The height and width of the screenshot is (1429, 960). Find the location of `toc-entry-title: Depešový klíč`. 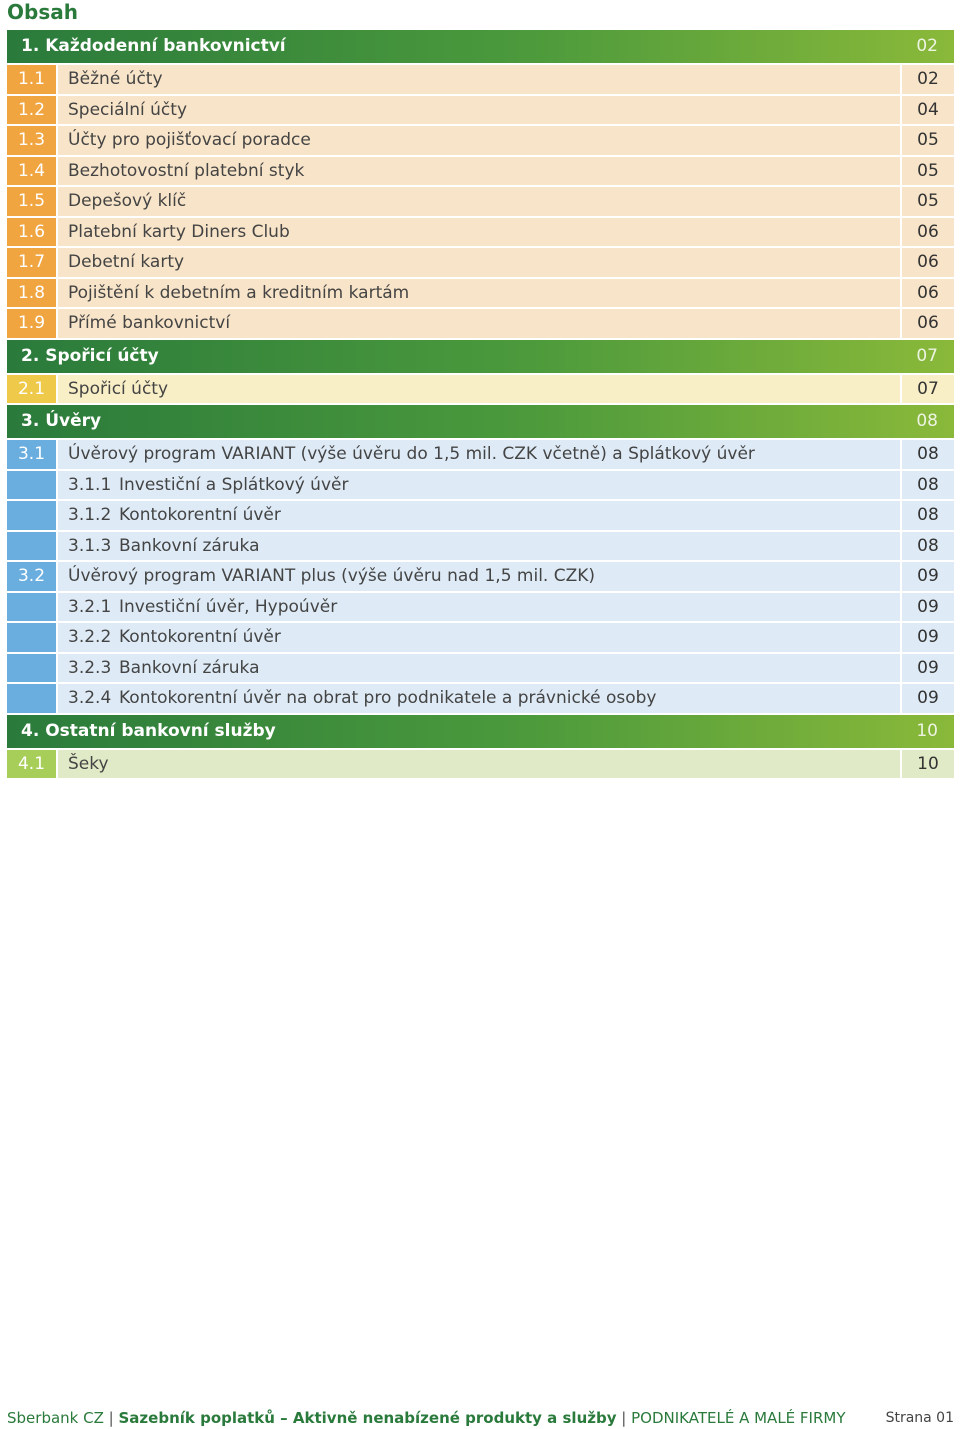

toc-entry-title: Depešový klíč is located at coordinates (127, 201).